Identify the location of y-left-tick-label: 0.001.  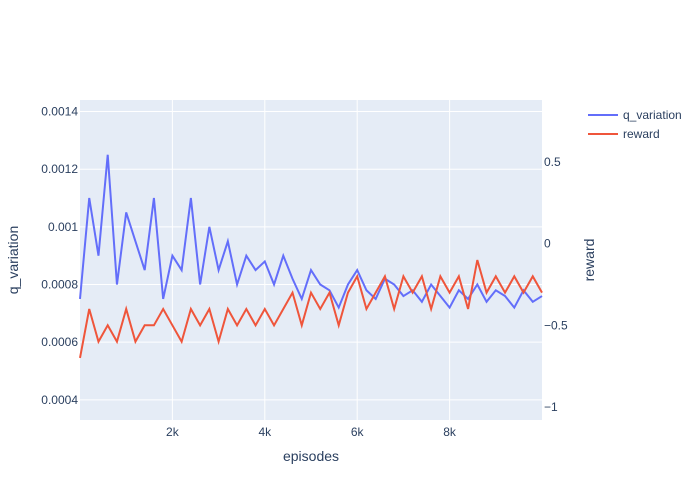
(63, 227).